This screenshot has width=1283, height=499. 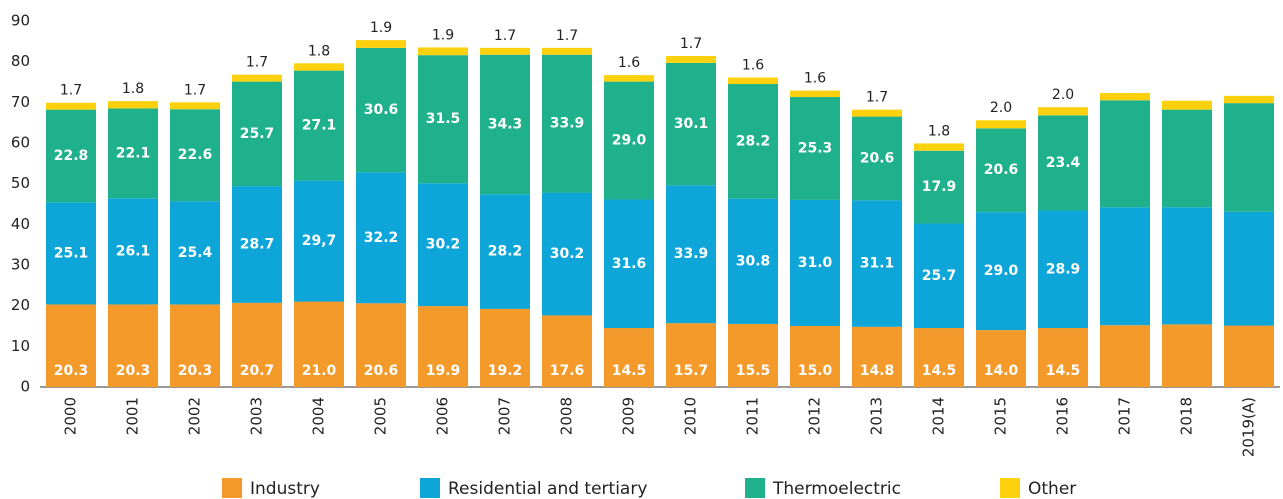 I want to click on value-label: 30.8, so click(x=753, y=261).